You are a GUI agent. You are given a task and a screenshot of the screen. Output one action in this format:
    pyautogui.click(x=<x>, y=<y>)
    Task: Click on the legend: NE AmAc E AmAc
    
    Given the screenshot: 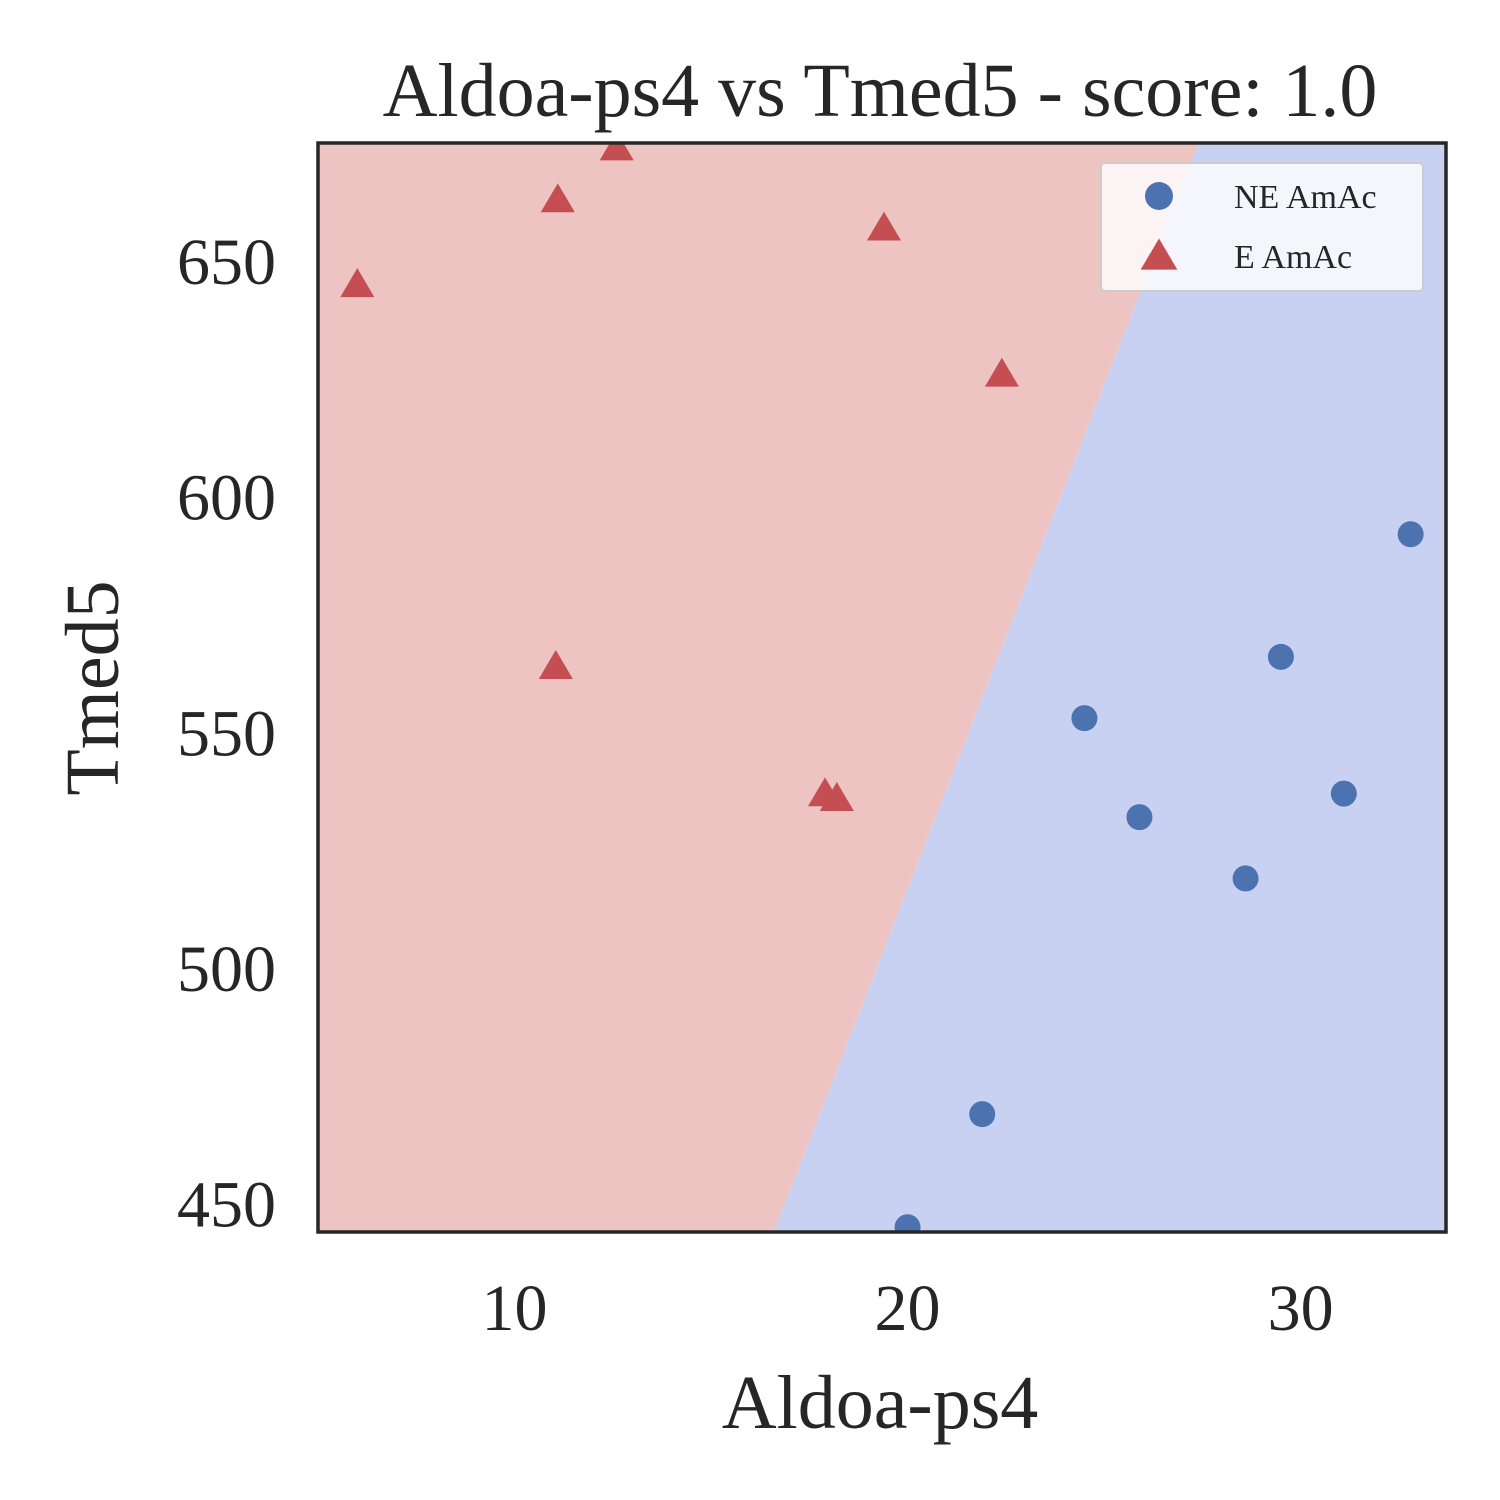 What is the action you would take?
    pyautogui.click(x=1262, y=227)
    